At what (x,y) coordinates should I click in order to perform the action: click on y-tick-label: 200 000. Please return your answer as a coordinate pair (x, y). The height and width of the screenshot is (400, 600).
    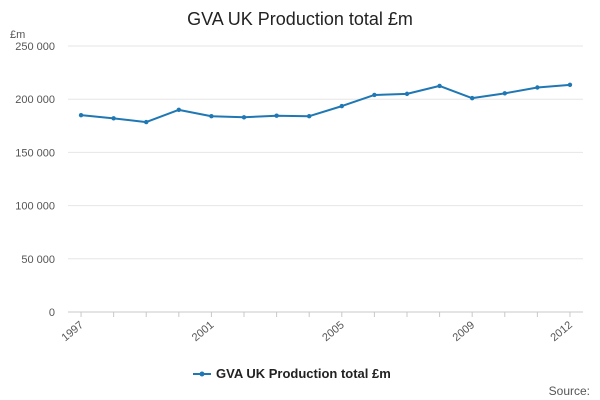
    Looking at the image, I should click on (35, 100).